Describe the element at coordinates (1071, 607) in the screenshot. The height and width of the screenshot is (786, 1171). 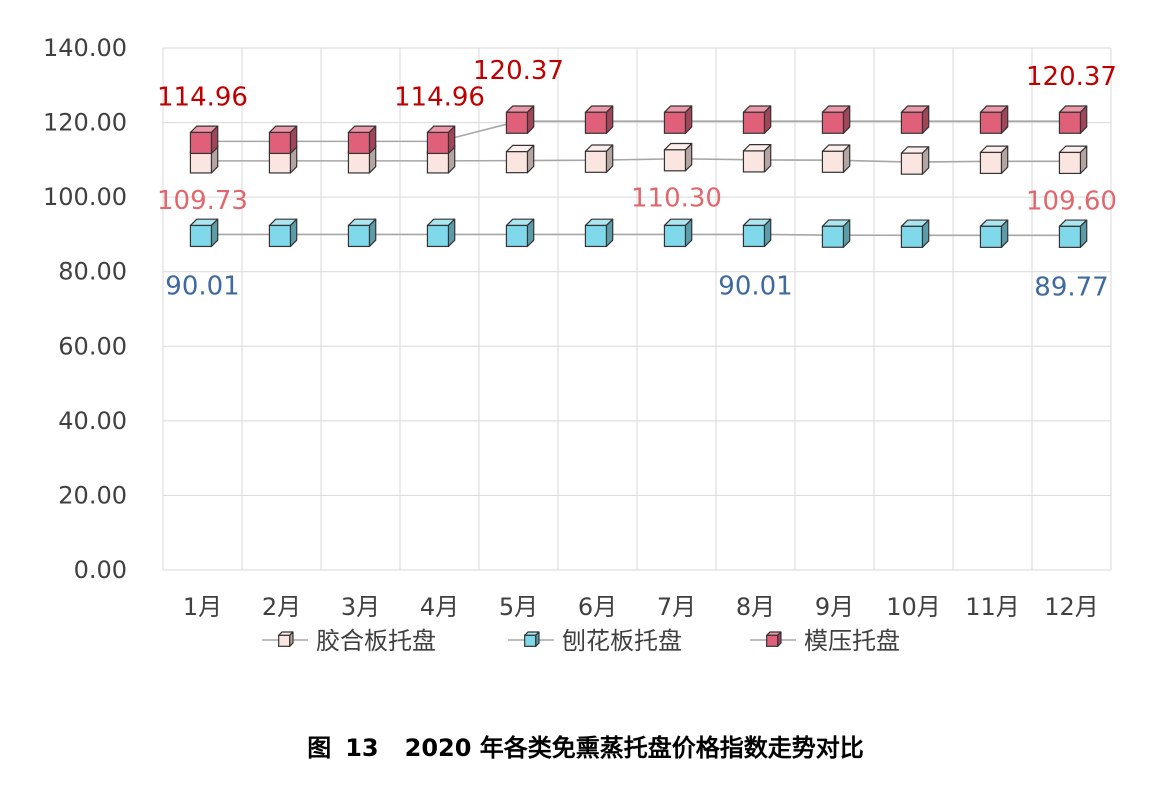
I see `x-tick-label: 12月` at that location.